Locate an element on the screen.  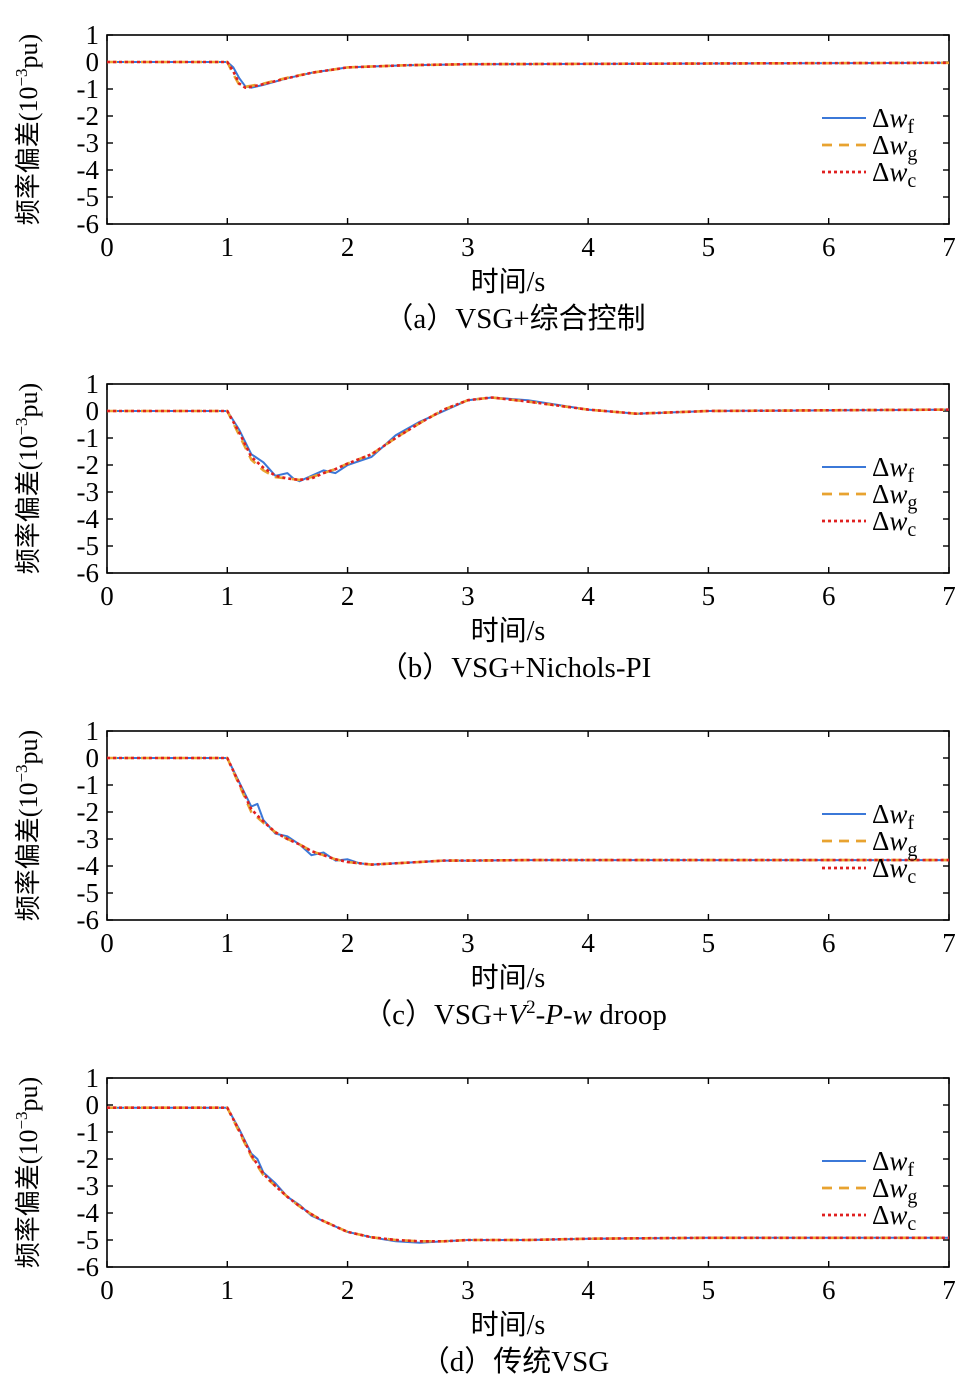
series-line-wg is located at coordinates (528, 811).